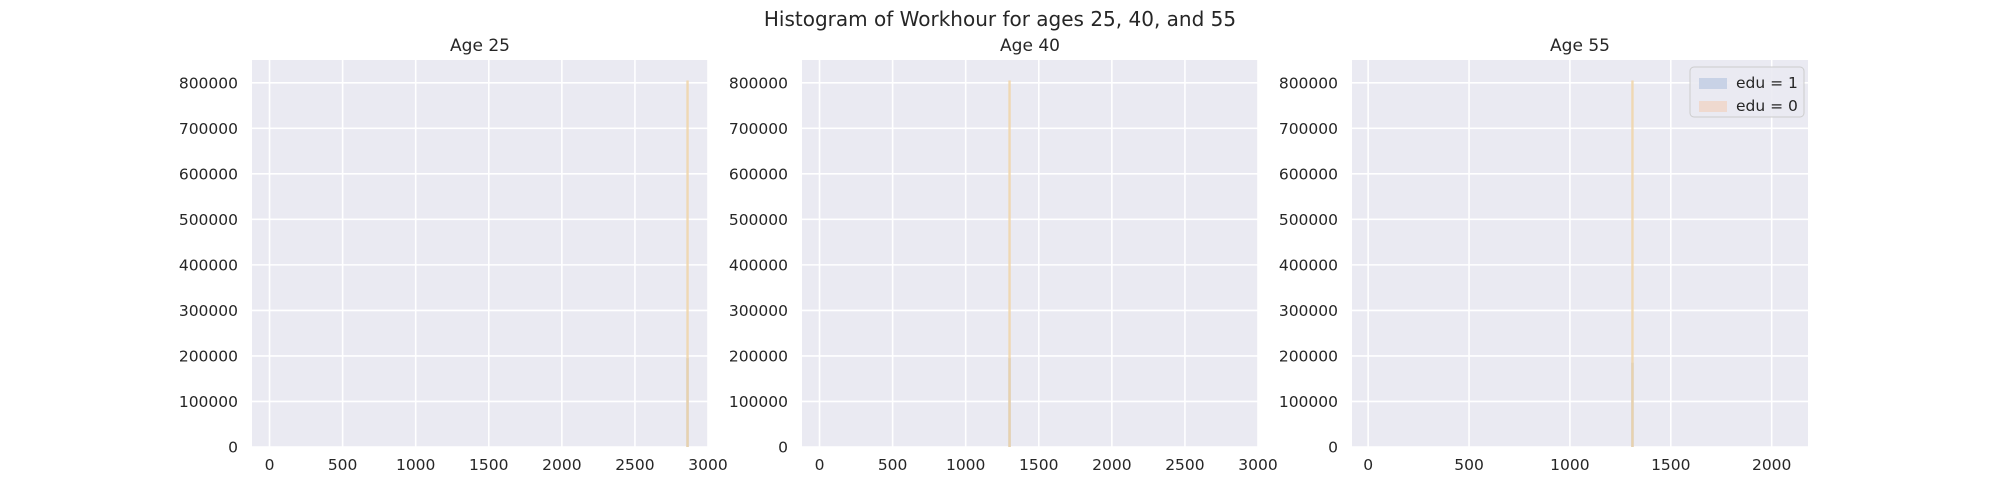 The width and height of the screenshot is (2000, 500). I want to click on panel-title: Age 25, so click(480, 46).